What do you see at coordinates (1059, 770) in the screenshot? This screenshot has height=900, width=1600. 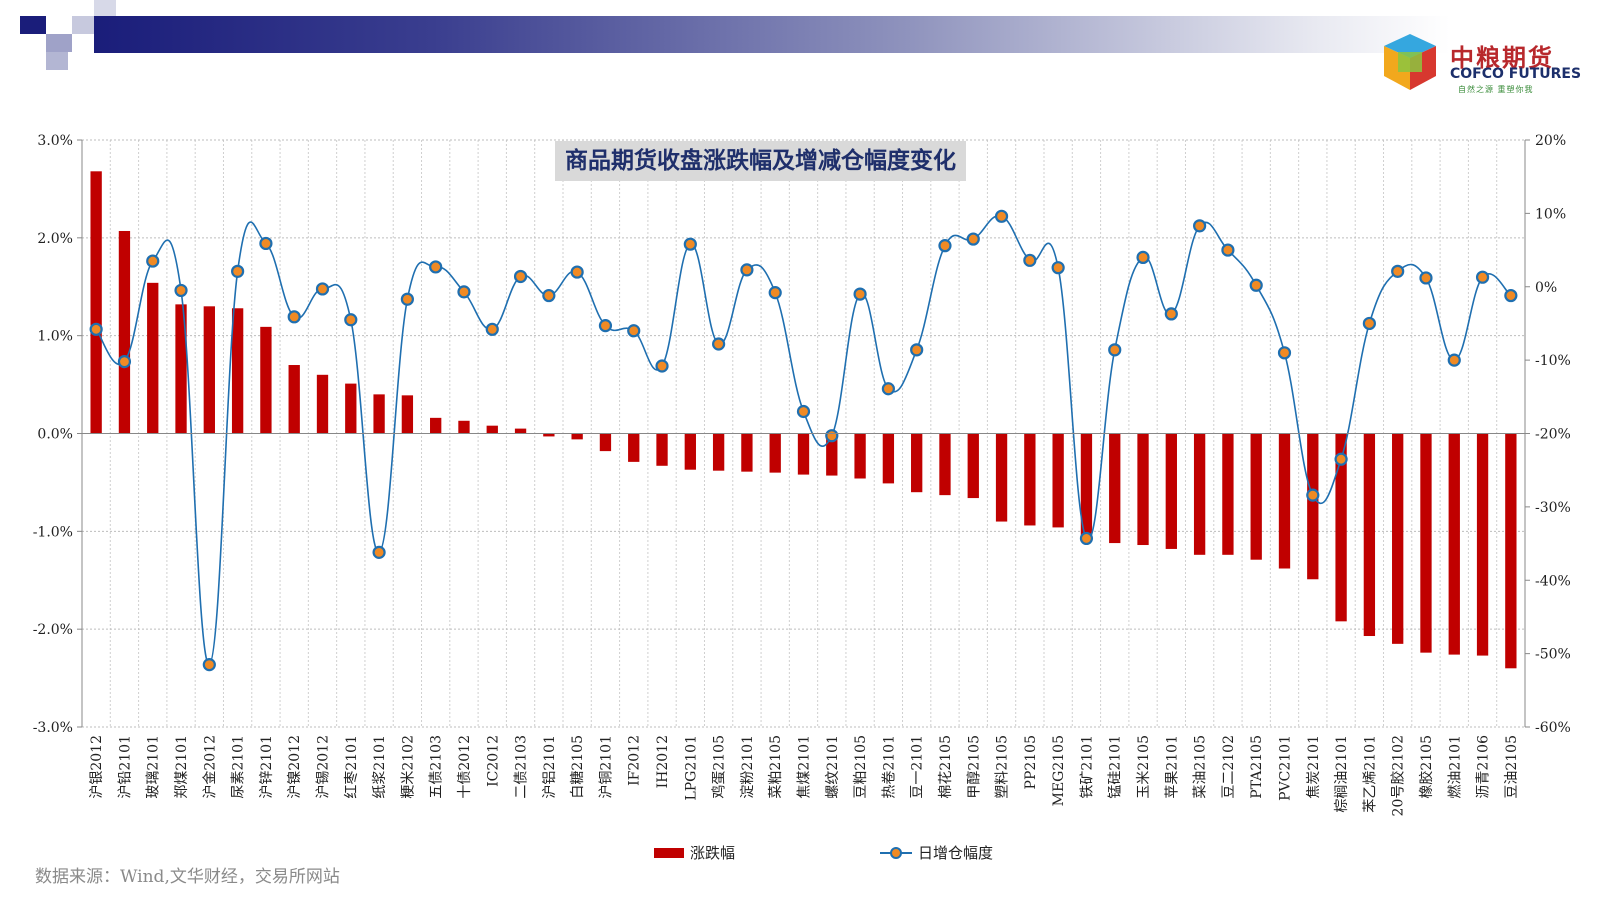 I see `x-tick-label: MEG2105` at bounding box center [1059, 770].